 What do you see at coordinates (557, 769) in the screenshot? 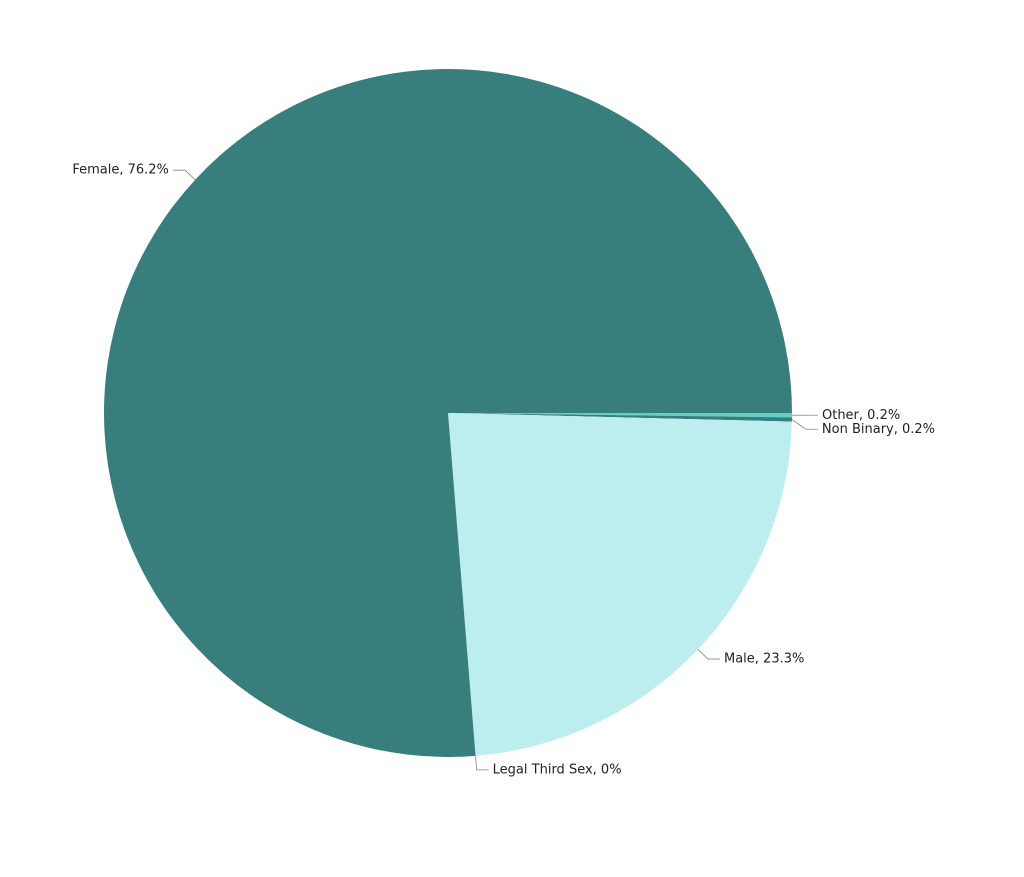
I see `slice-label: Legal Third Sex, 0%` at bounding box center [557, 769].